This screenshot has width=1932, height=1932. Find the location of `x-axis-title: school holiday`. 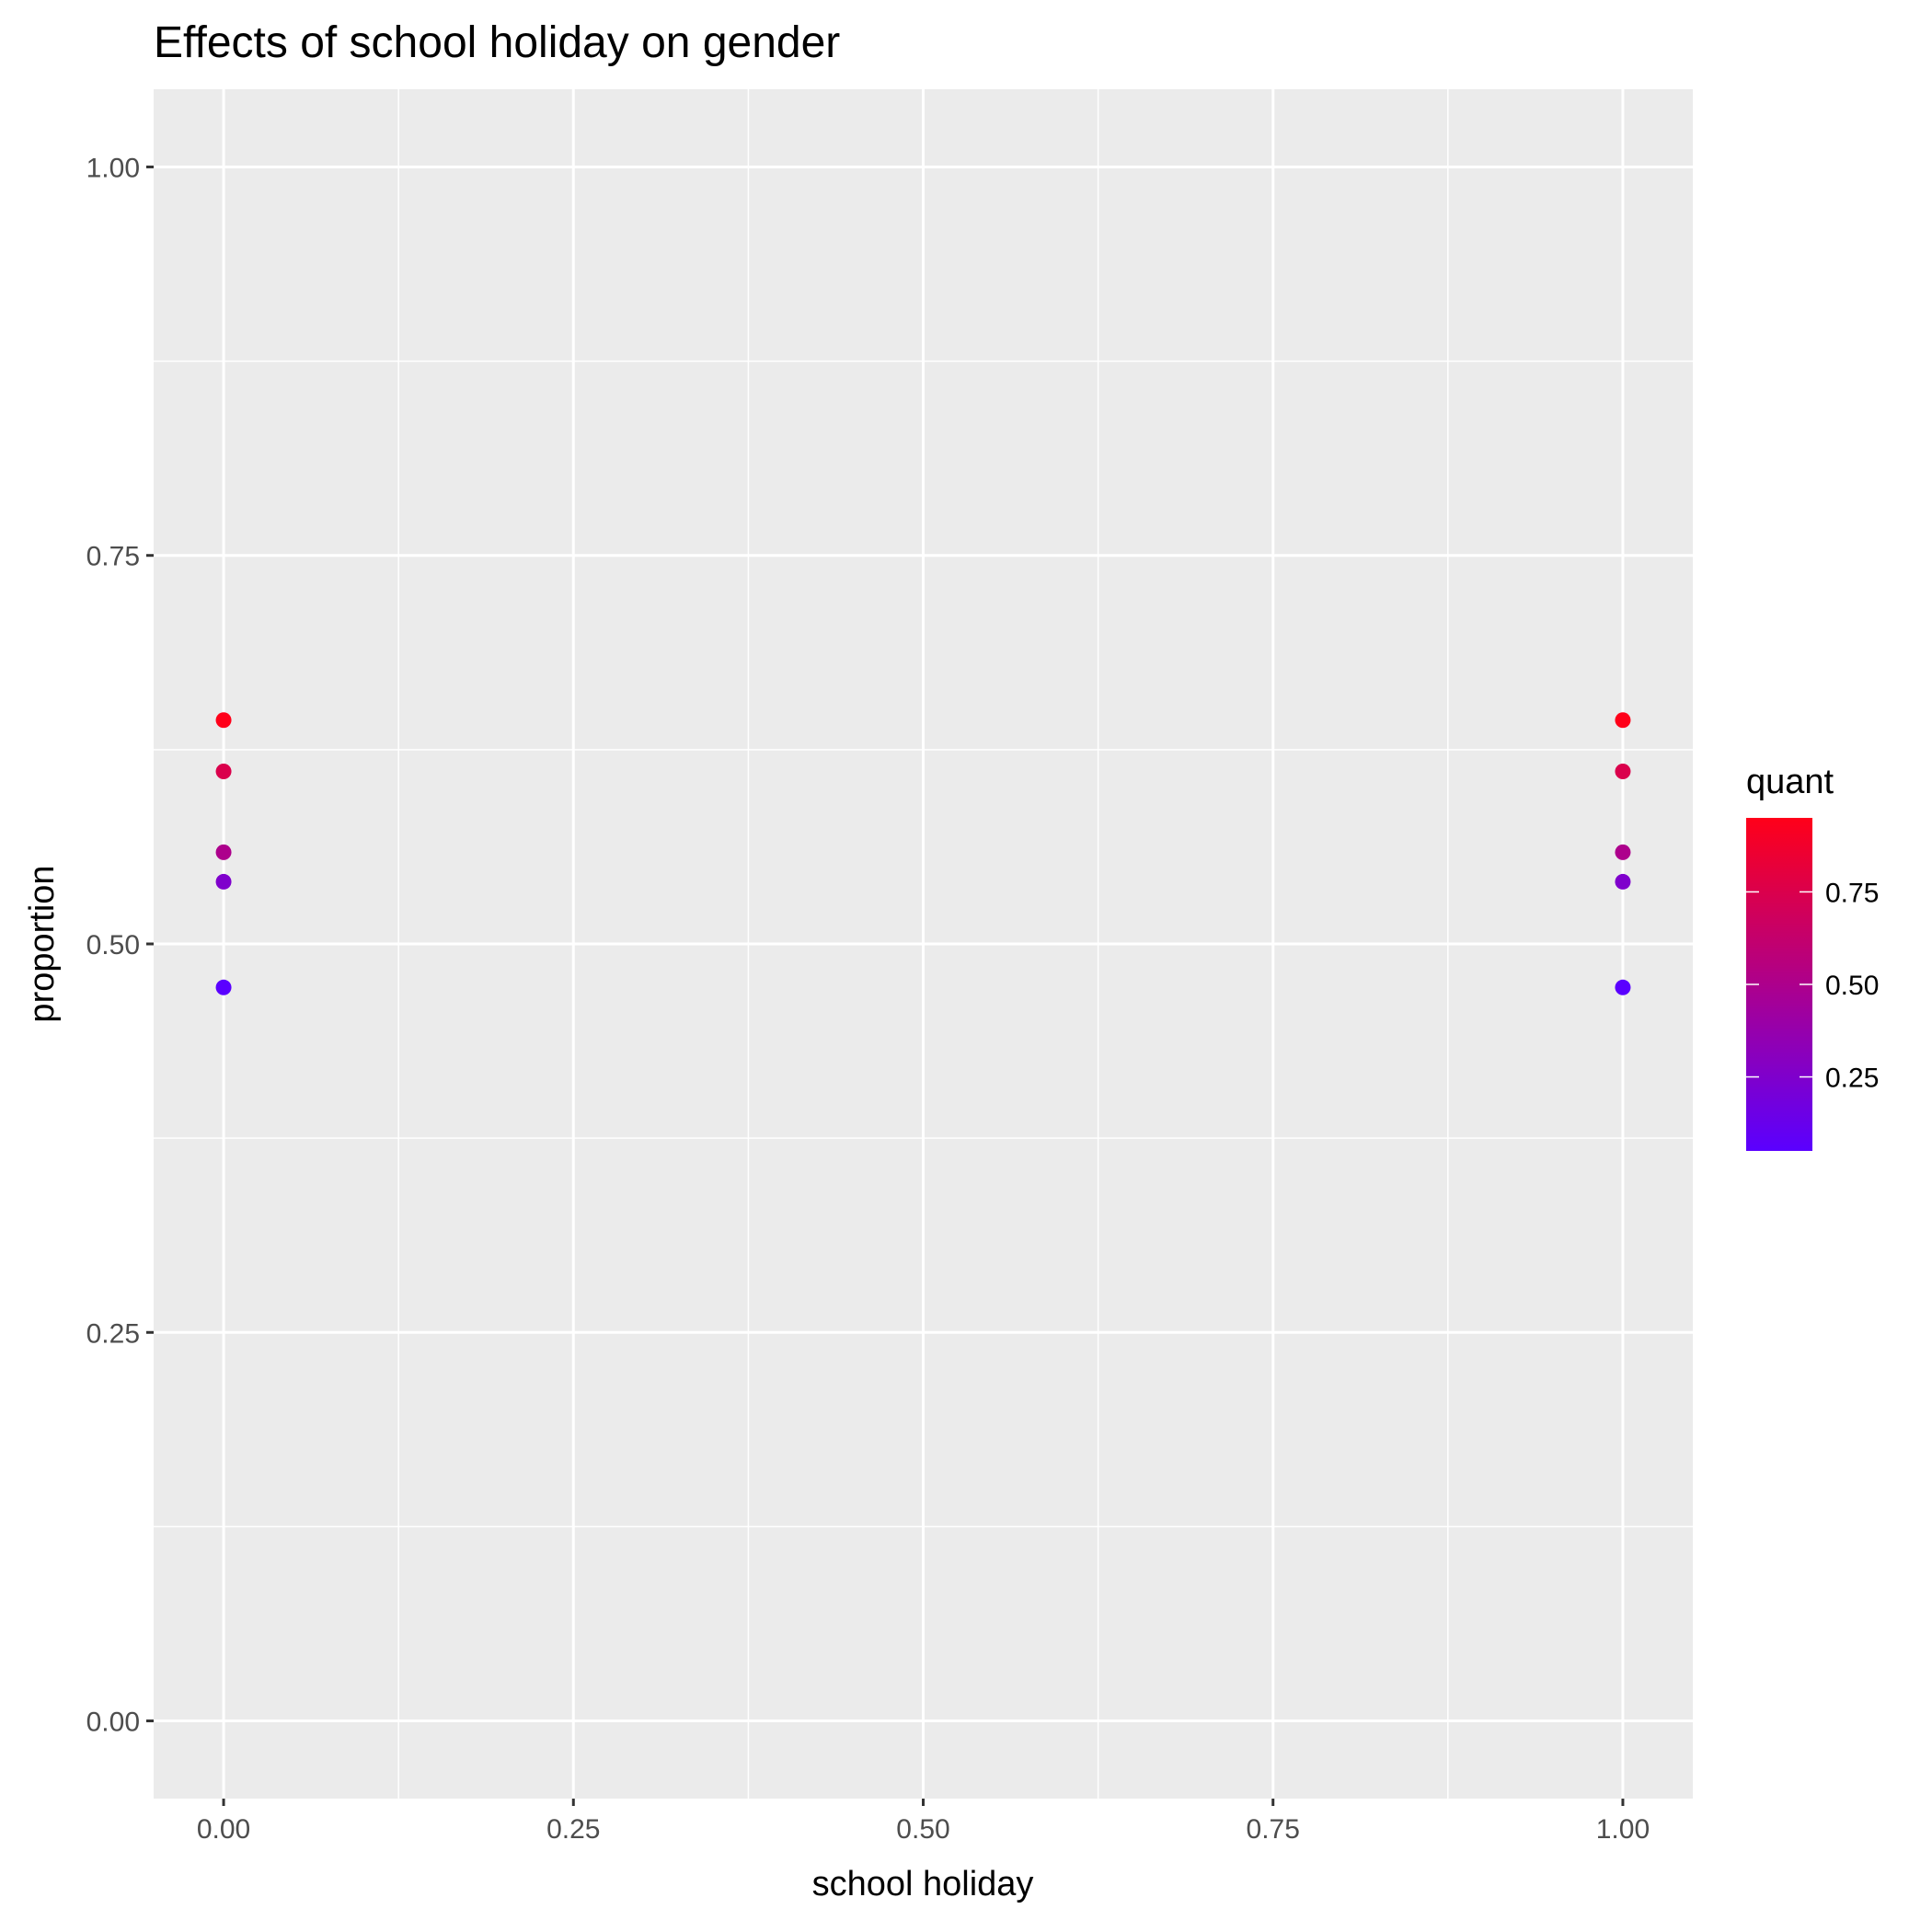

x-axis-title: school holiday is located at coordinates (923, 1884).